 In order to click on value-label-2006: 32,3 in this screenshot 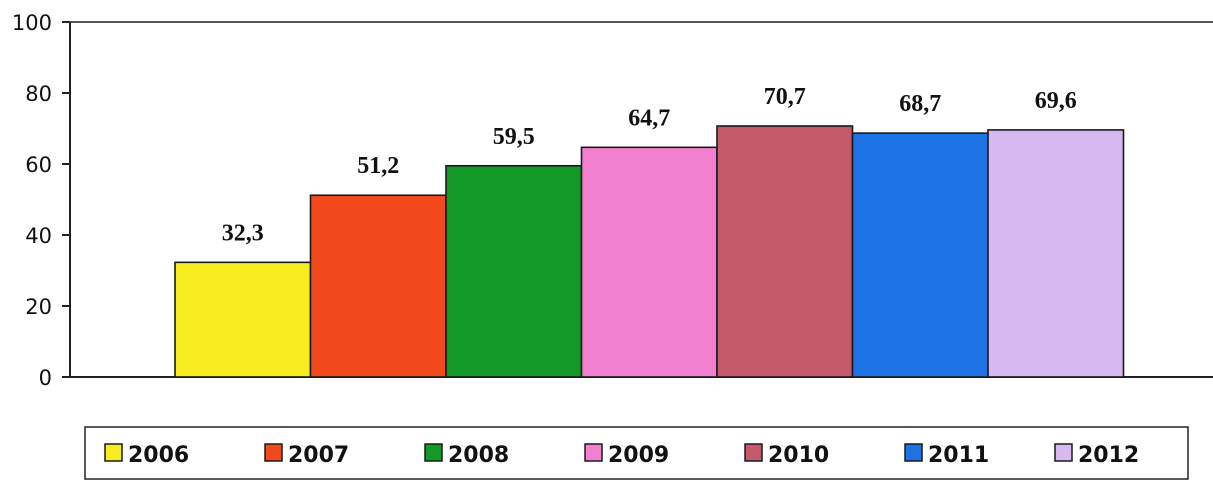, I will do `click(243, 233)`.